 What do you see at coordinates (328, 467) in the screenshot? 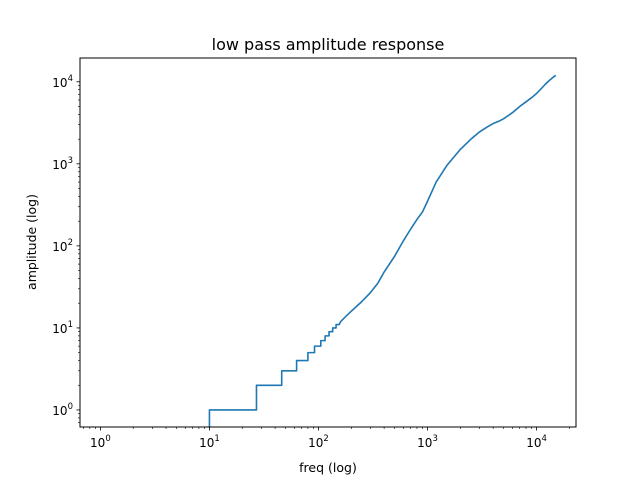
I see `x-axis-label: freq (log)` at bounding box center [328, 467].